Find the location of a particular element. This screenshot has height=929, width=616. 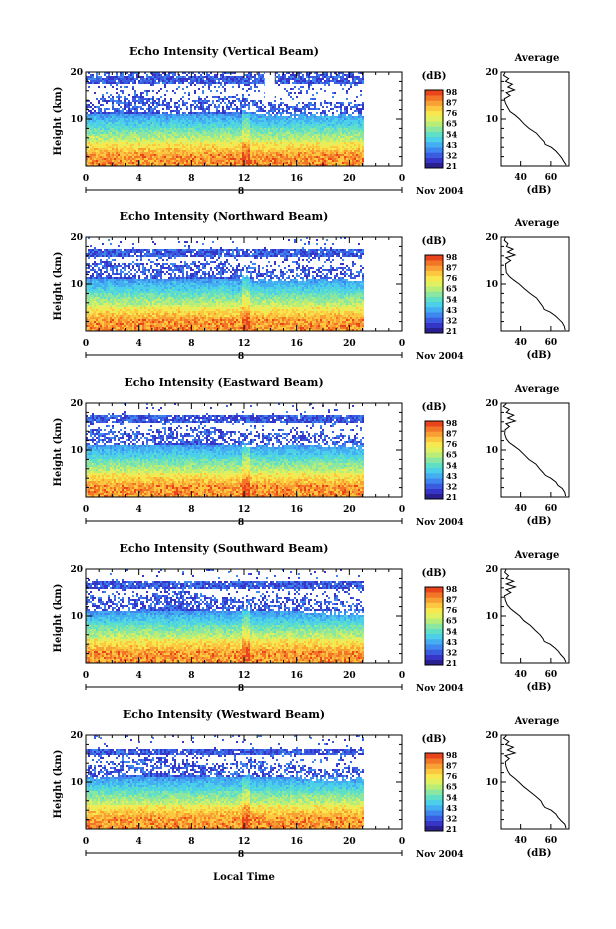

colorbar-tick-label: 87 is located at coordinates (451, 600).